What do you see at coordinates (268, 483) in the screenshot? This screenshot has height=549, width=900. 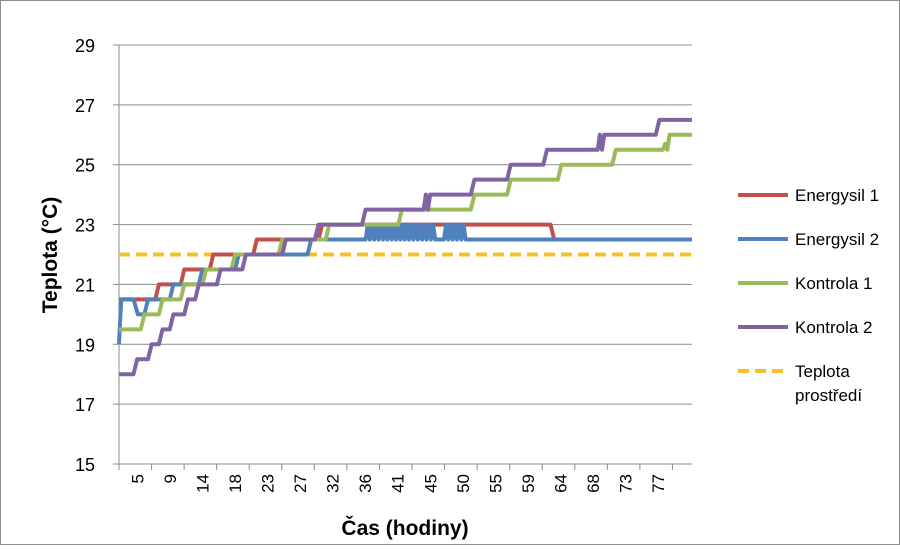 I see `x-tick-label: 23` at bounding box center [268, 483].